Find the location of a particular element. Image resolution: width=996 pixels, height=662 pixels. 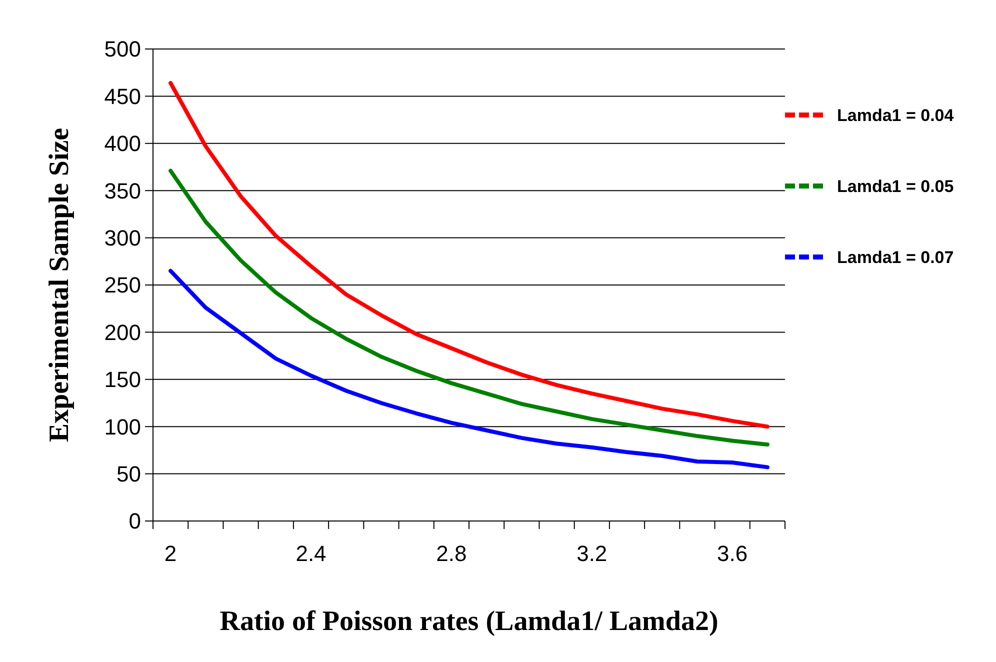

x-tick-label: 2.4 is located at coordinates (311, 553).